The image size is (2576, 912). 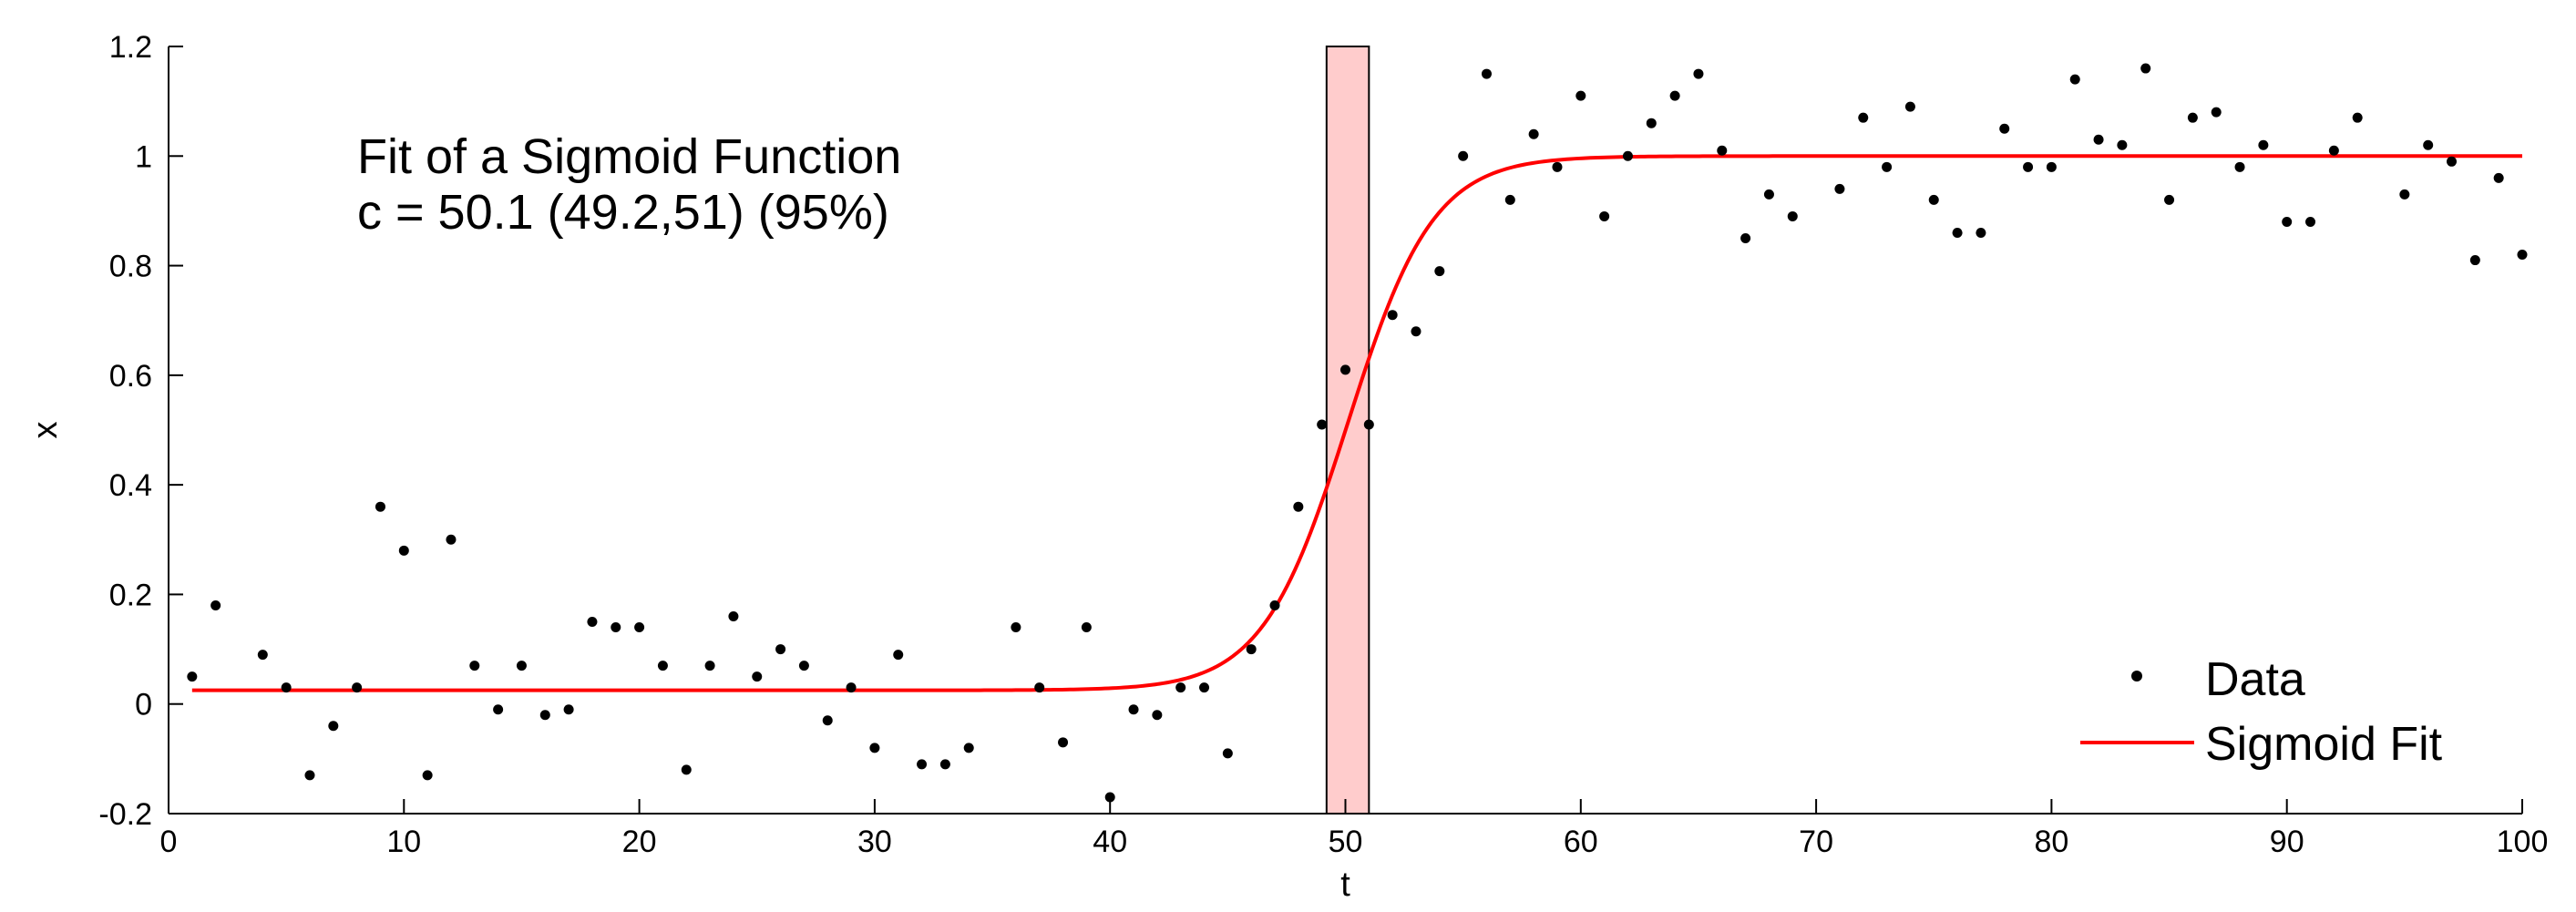 What do you see at coordinates (141, 431) in the screenshot?
I see `y-axis-ticks: -0.2 0 0.2 0.4 0.6 0.8 1 1.2` at bounding box center [141, 431].